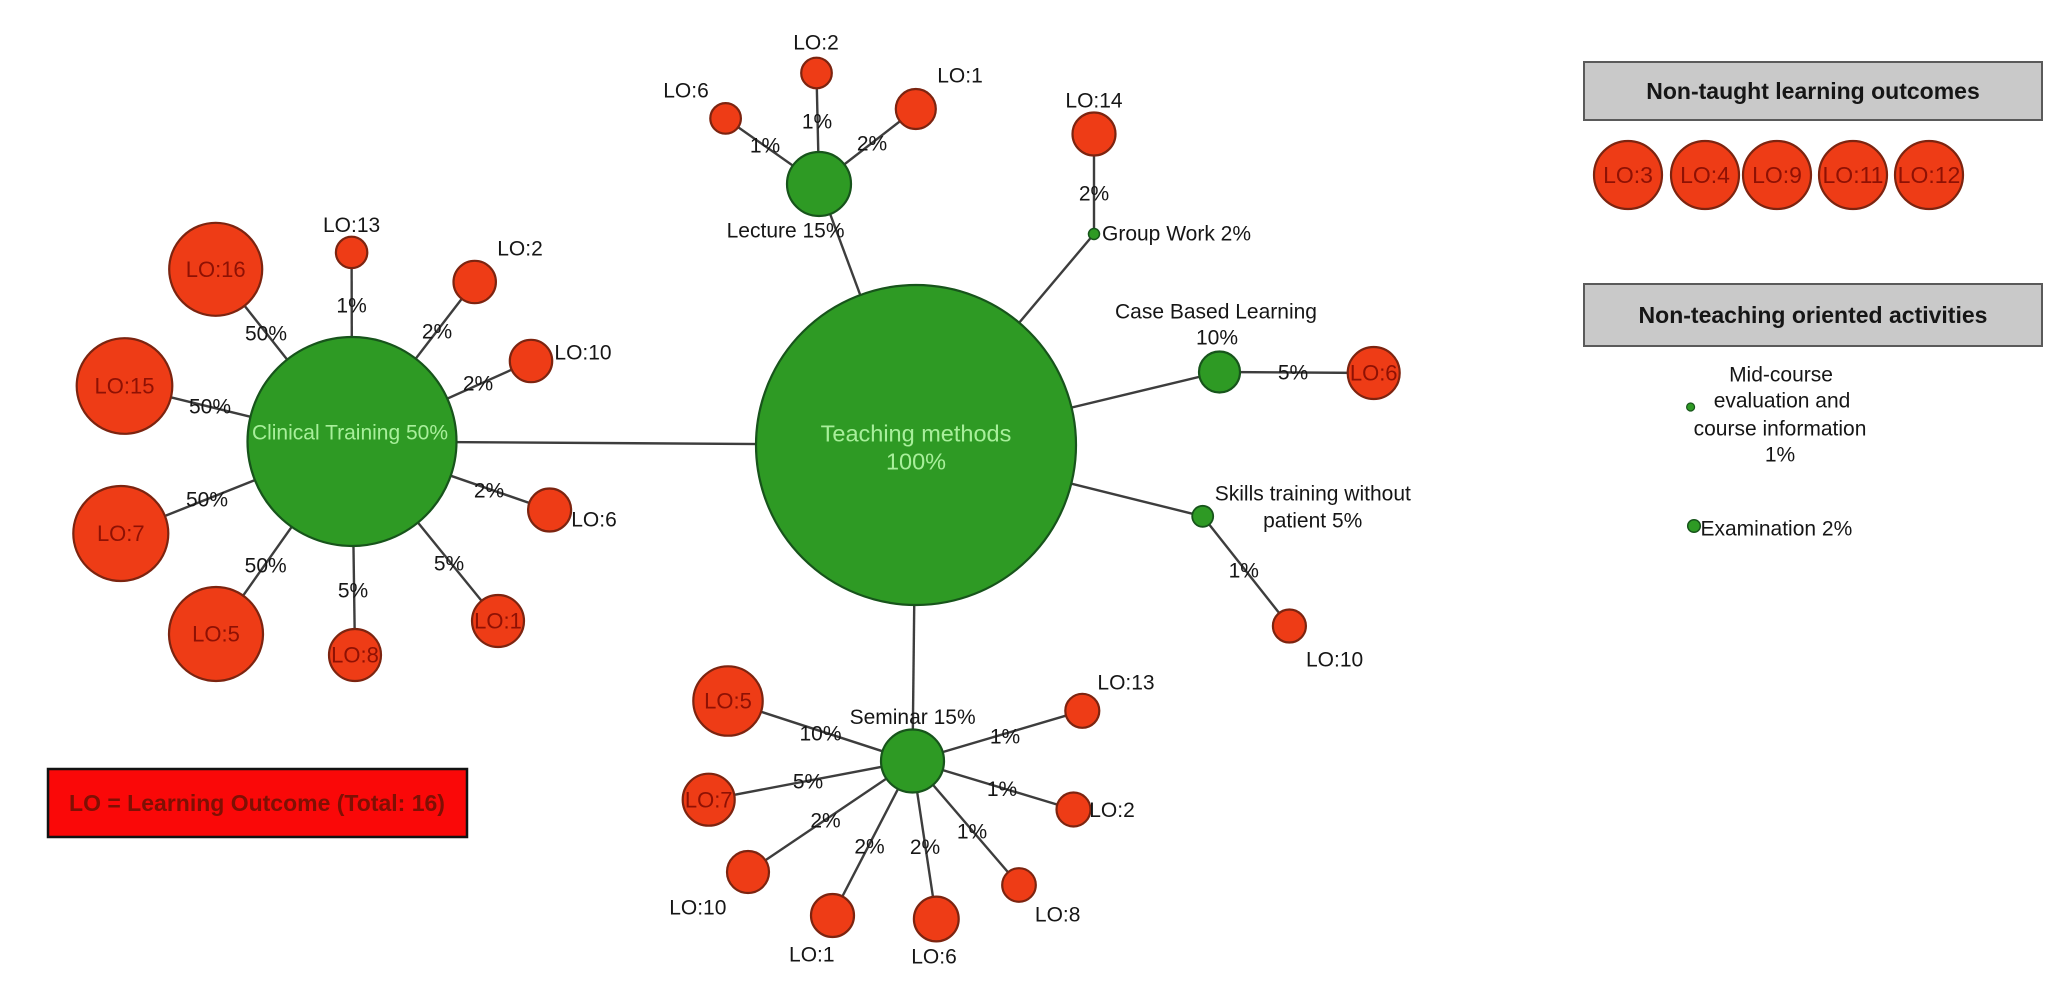 The image size is (2059, 1001). Describe the element at coordinates (916, 433) in the screenshot. I see `svg-text: Teaching methods` at that location.